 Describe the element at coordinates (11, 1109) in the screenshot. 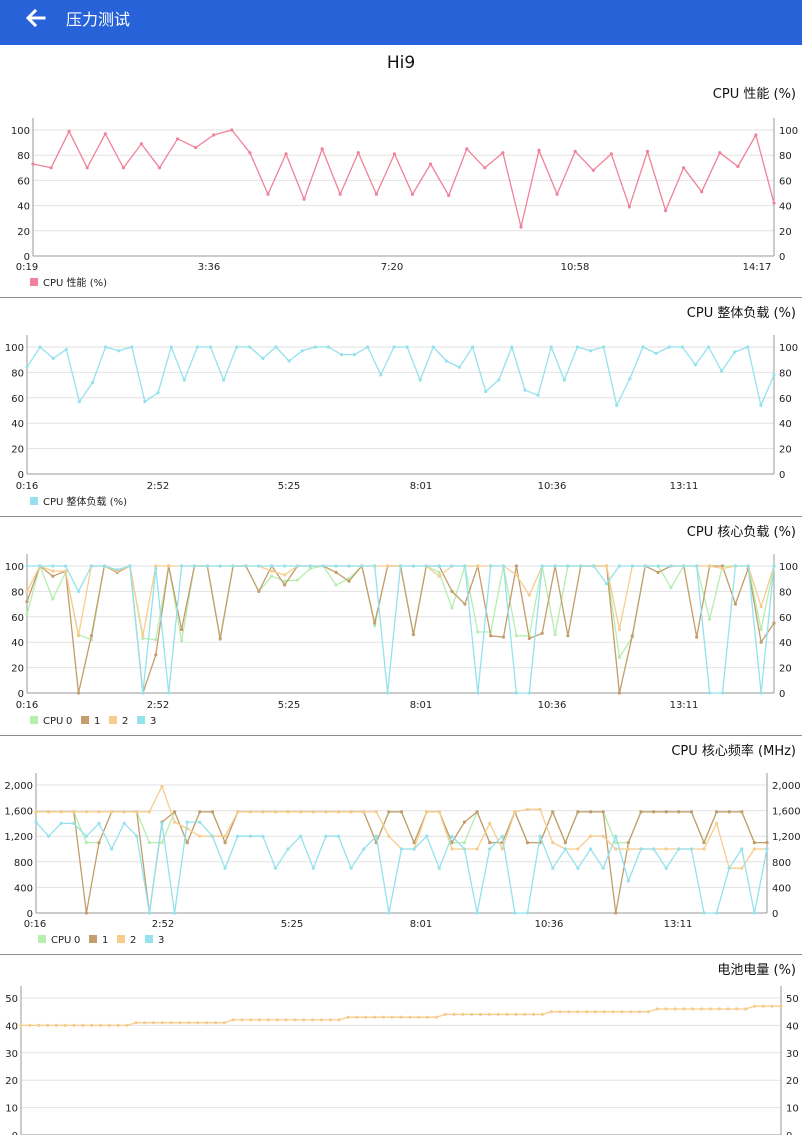

I see `y-tick-label-left: 10` at that location.